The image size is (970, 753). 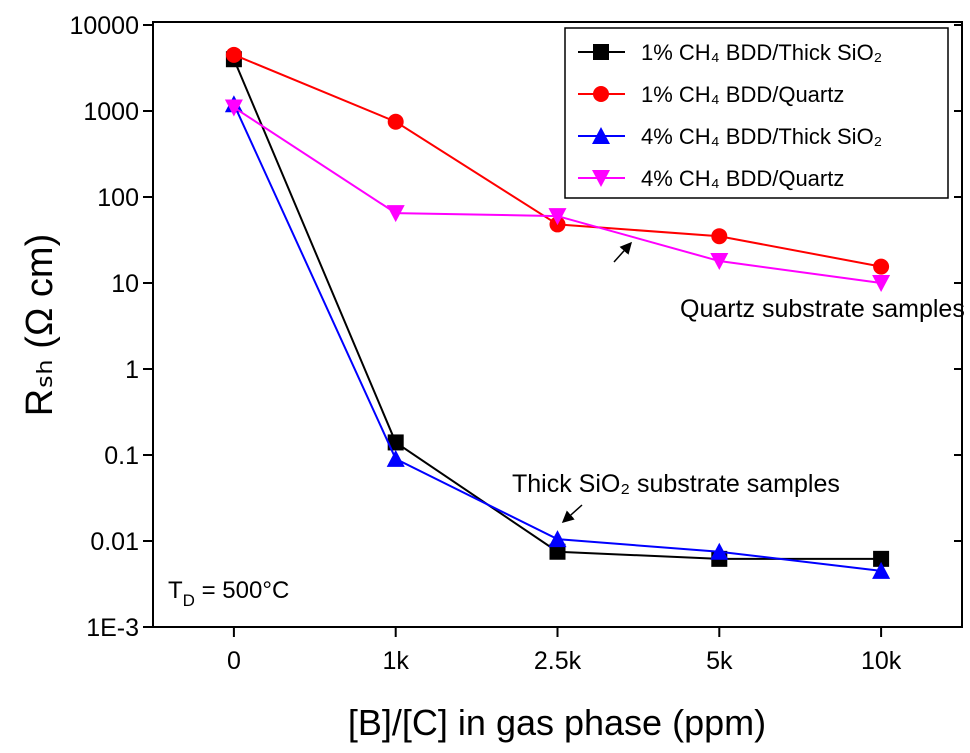 I want to click on legend-label: 1% CH₄ BDD/Thick SiO₂, so click(x=761, y=52).